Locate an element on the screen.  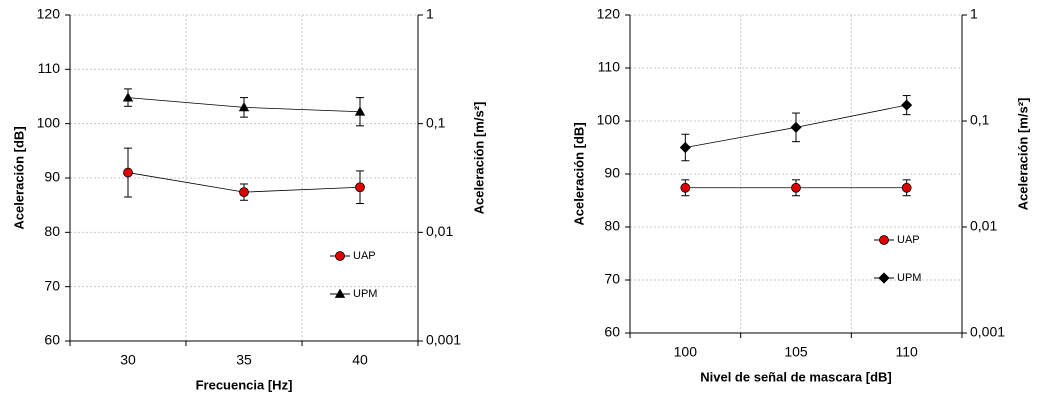
x-tick-label: 30 is located at coordinates (128, 360).